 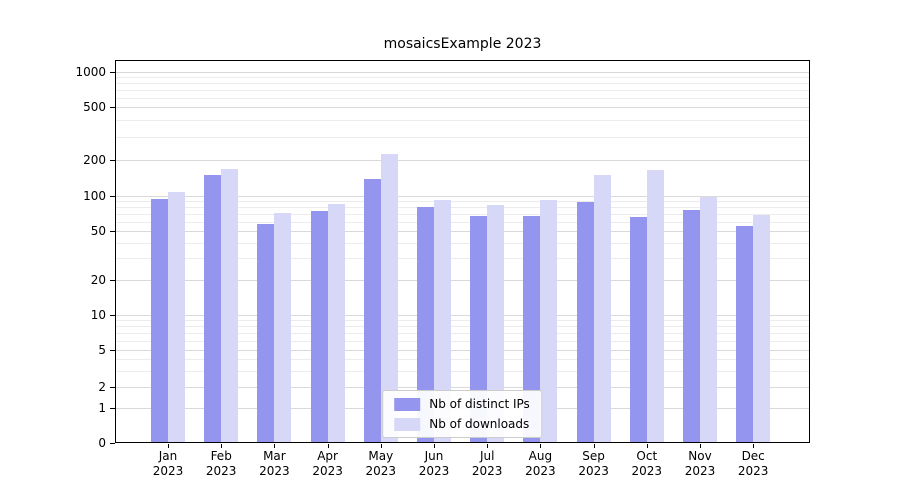 I want to click on x-tick-label: Feb 2023, so click(x=221, y=463).